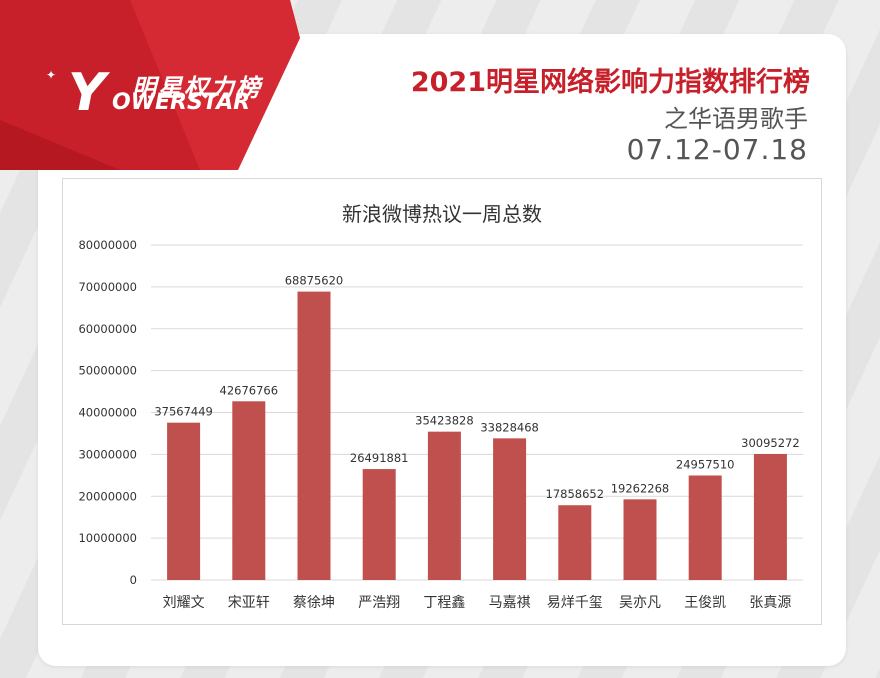  I want to click on x-tick-label: 蔡徐坤, so click(314, 603).